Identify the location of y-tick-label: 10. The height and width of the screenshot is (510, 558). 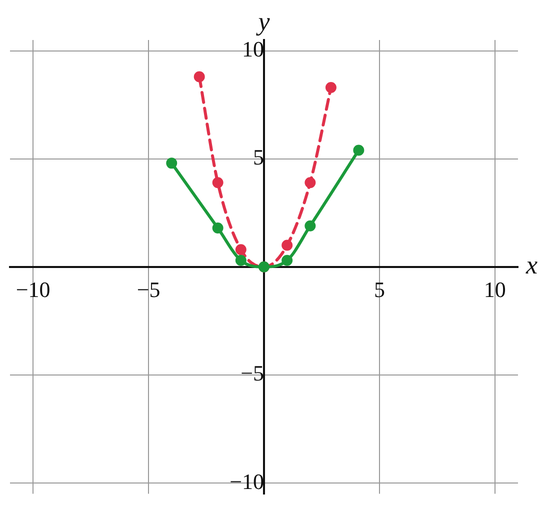
(253, 49).